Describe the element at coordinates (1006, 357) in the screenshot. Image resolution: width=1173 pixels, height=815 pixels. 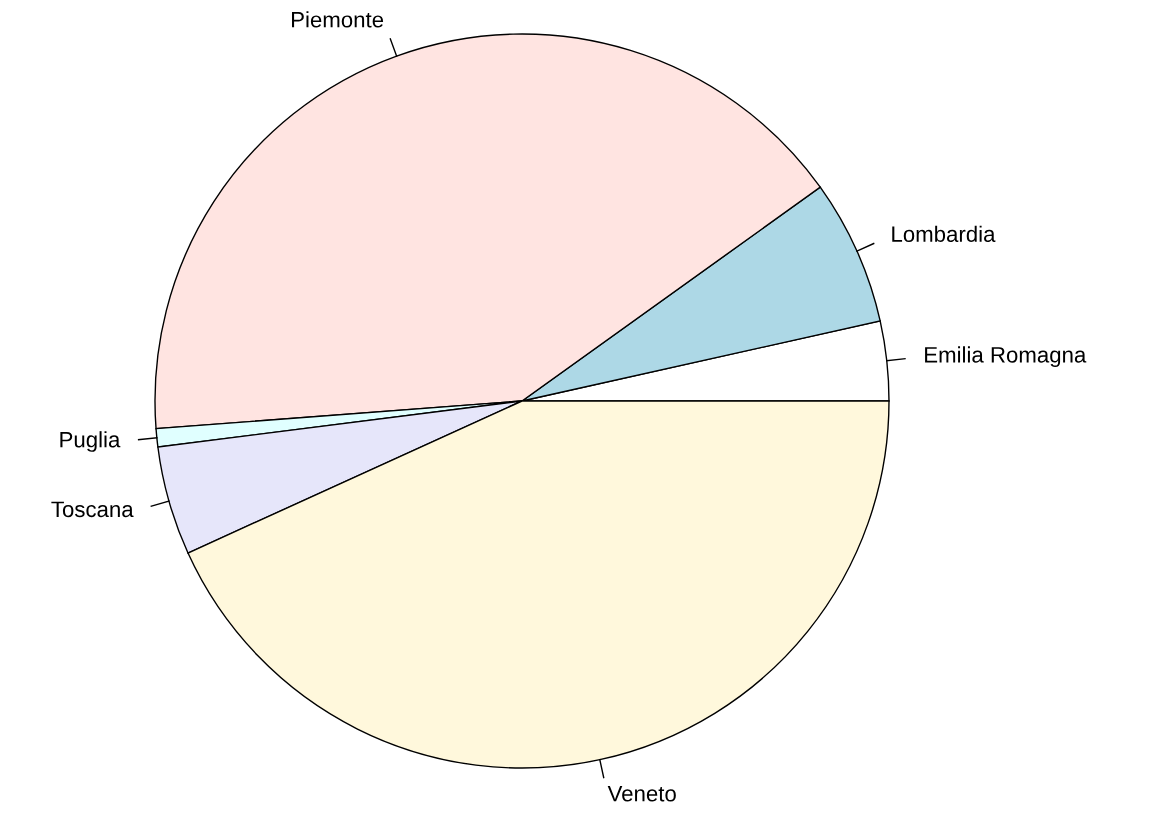
I see `slice-label: Emilia Romagna` at that location.